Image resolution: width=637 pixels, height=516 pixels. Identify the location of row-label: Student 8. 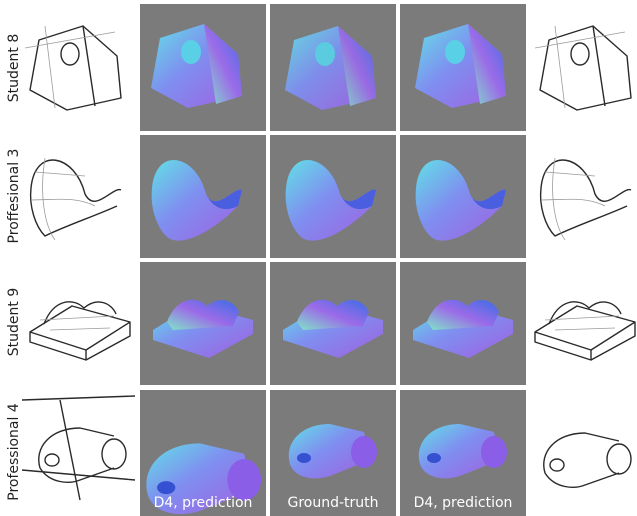
(14, 68).